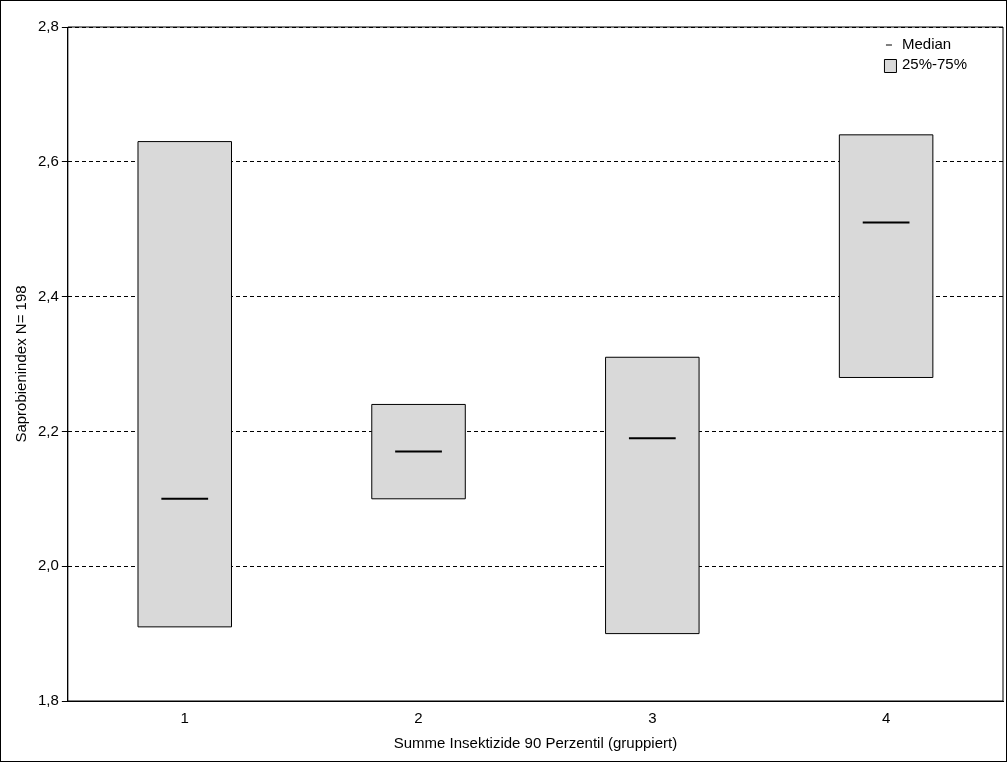 Image resolution: width=1007 pixels, height=762 pixels. What do you see at coordinates (926, 44) in the screenshot?
I see `annotation: Median` at bounding box center [926, 44].